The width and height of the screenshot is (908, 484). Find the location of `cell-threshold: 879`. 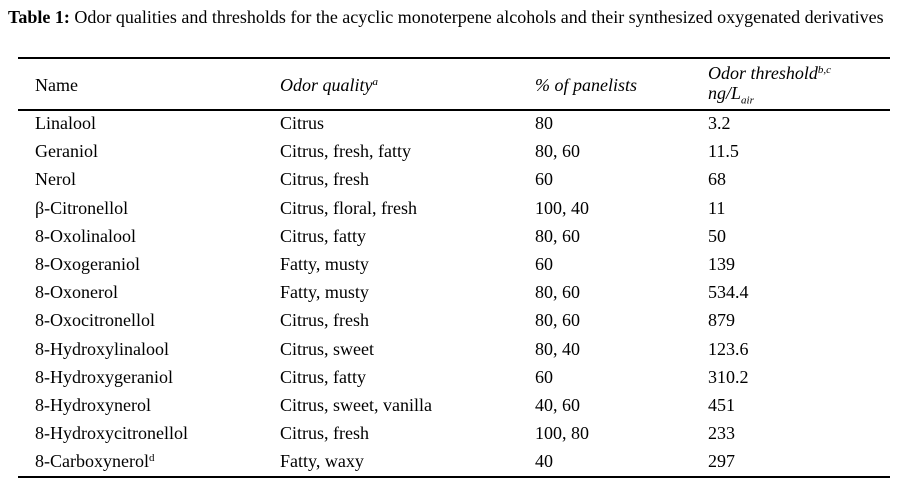

cell-threshold: 879 is located at coordinates (721, 320).